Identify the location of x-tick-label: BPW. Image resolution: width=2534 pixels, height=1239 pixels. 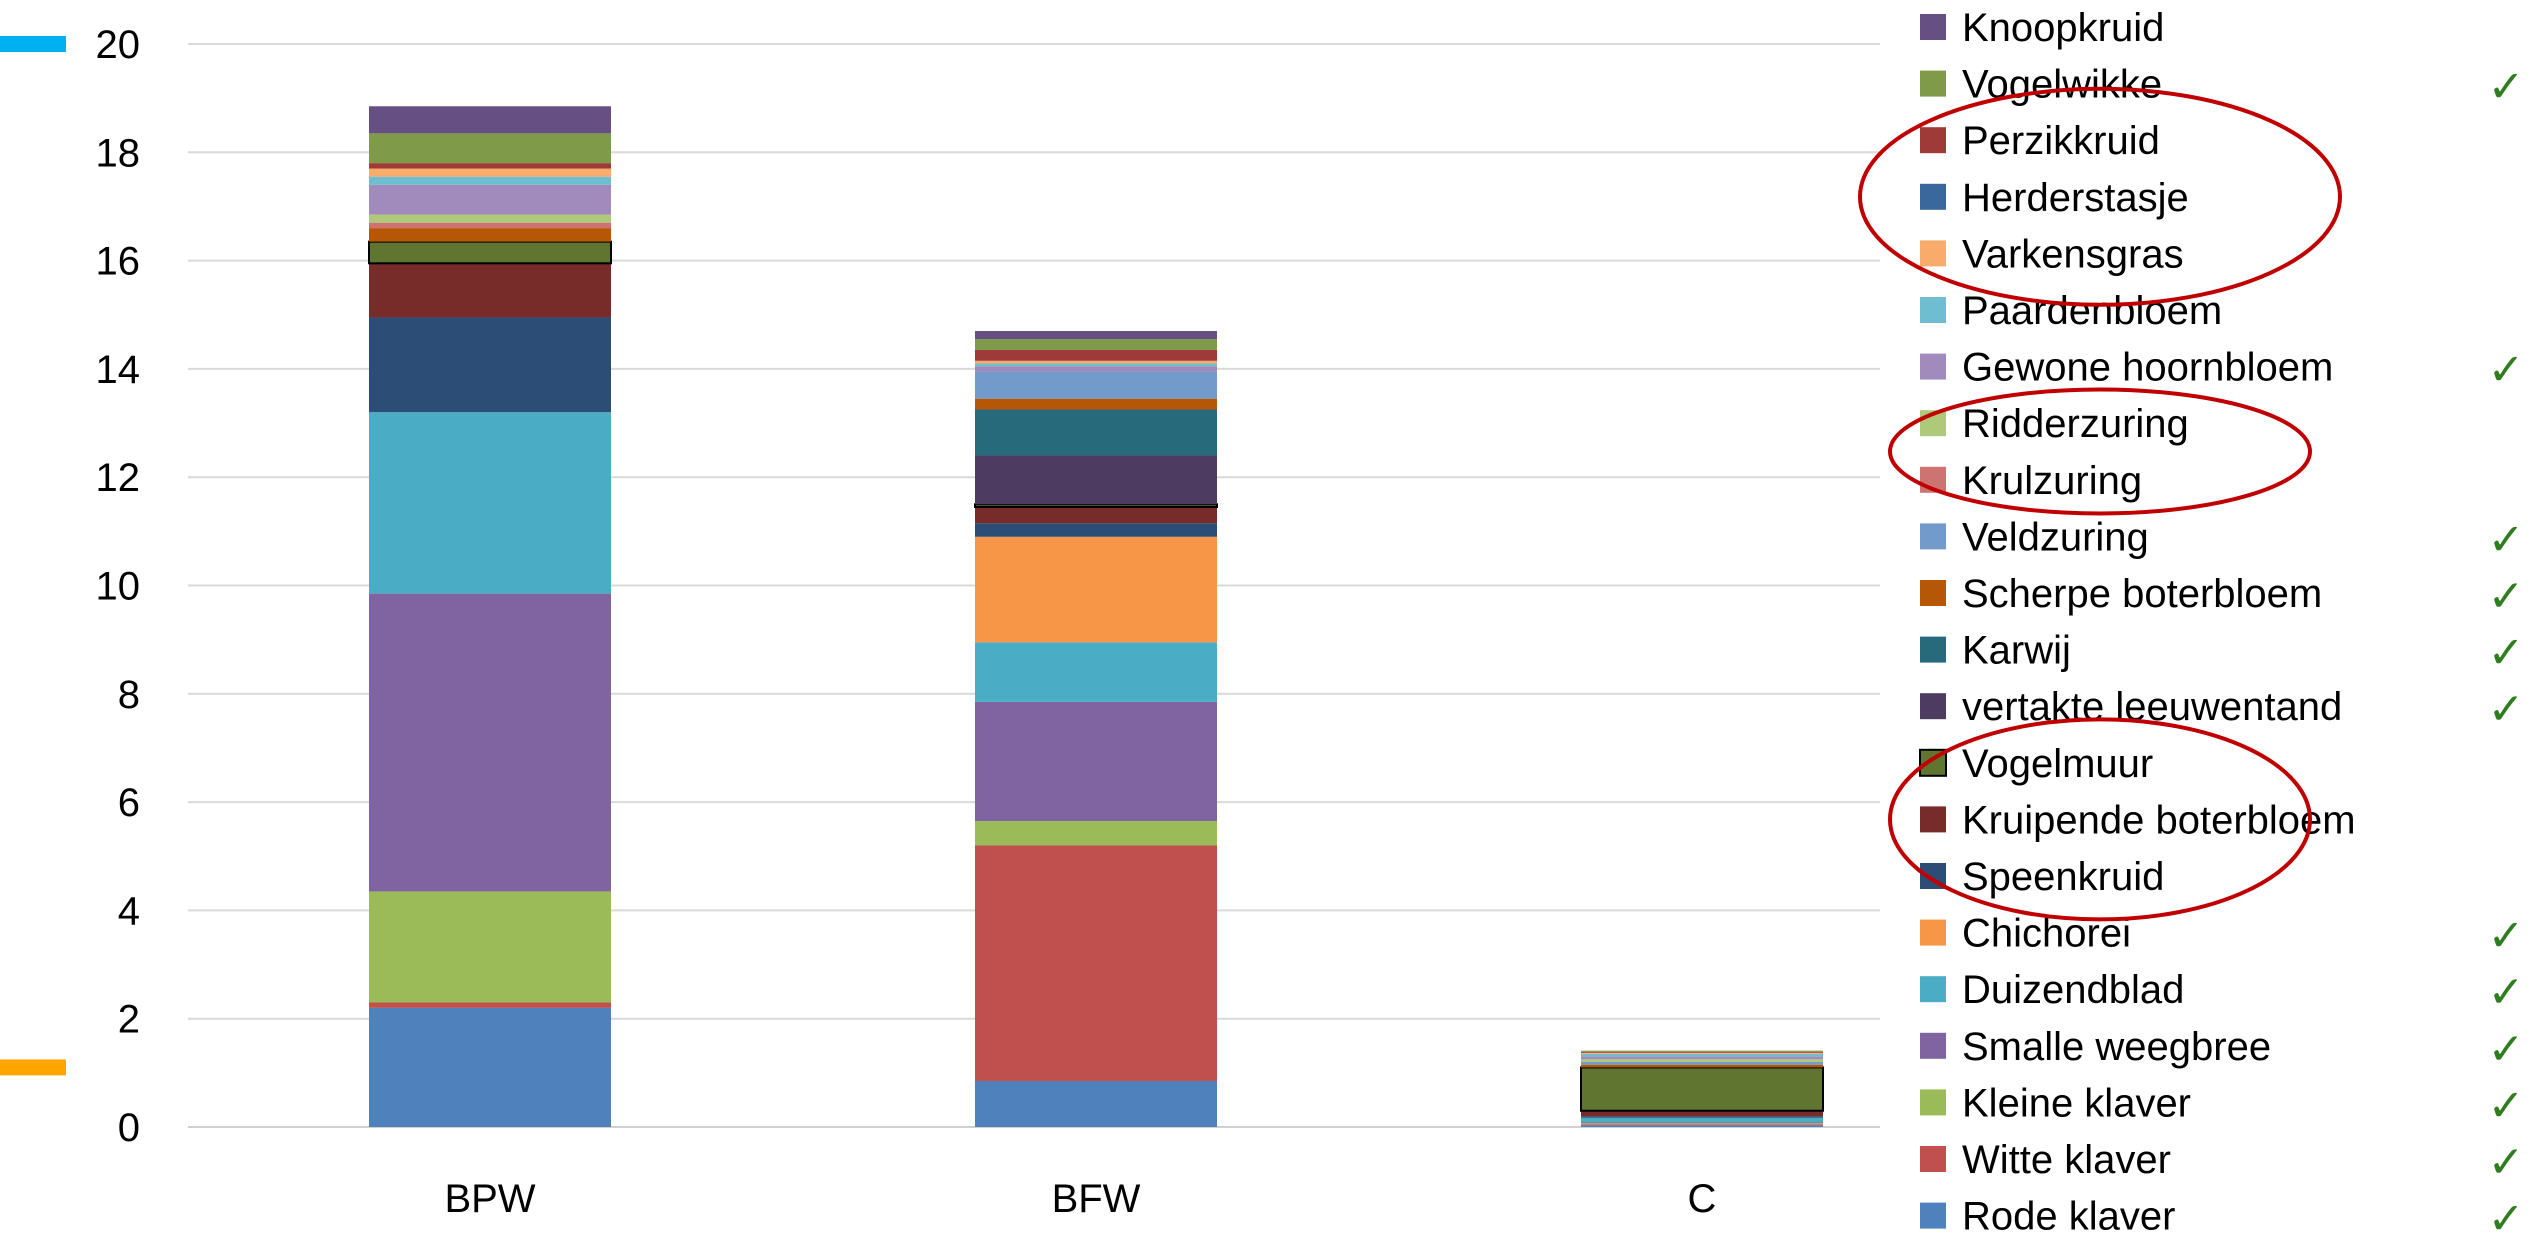
(489, 1199).